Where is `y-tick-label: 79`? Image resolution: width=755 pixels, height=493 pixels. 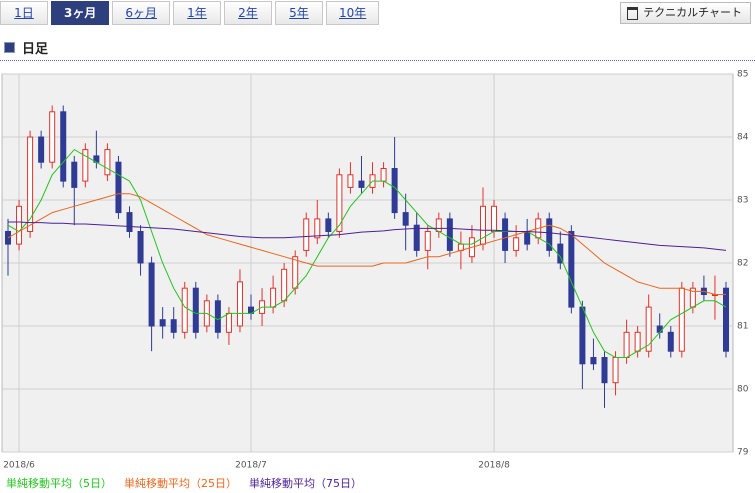 y-tick-label: 79 is located at coordinates (743, 453).